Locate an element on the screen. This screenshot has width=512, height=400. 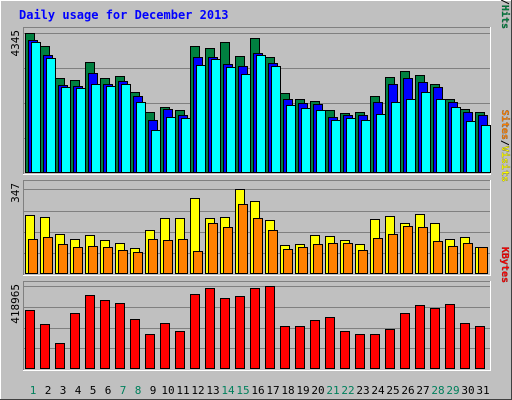
x-tick-label-day-22: 22 is located at coordinates (347, 390).